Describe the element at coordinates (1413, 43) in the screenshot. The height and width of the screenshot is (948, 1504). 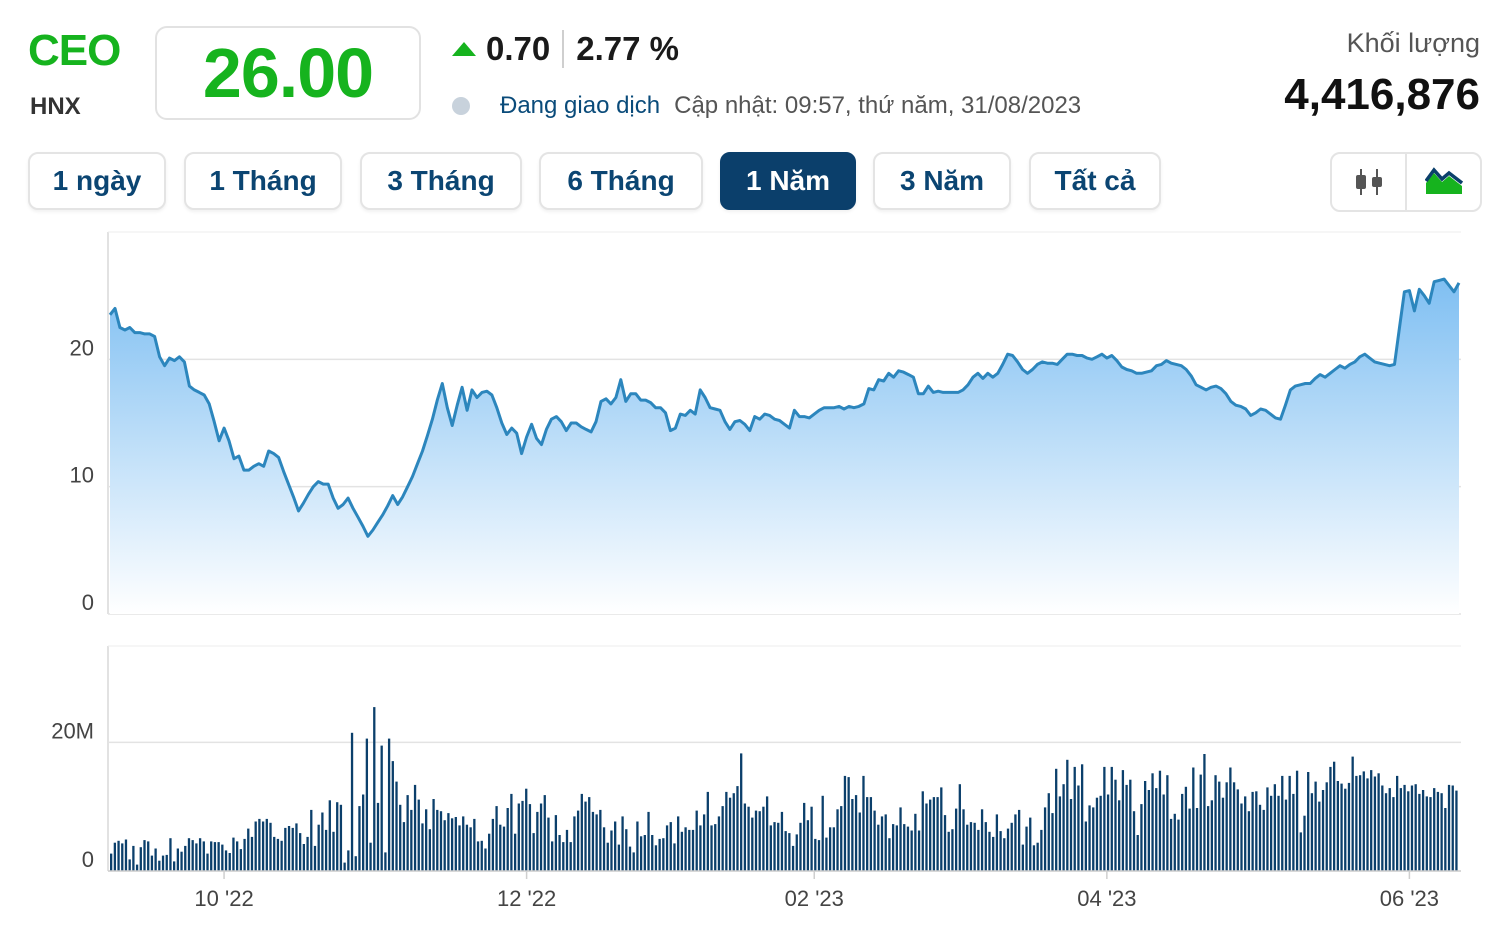
I see `volume-label: Khối lượng` at that location.